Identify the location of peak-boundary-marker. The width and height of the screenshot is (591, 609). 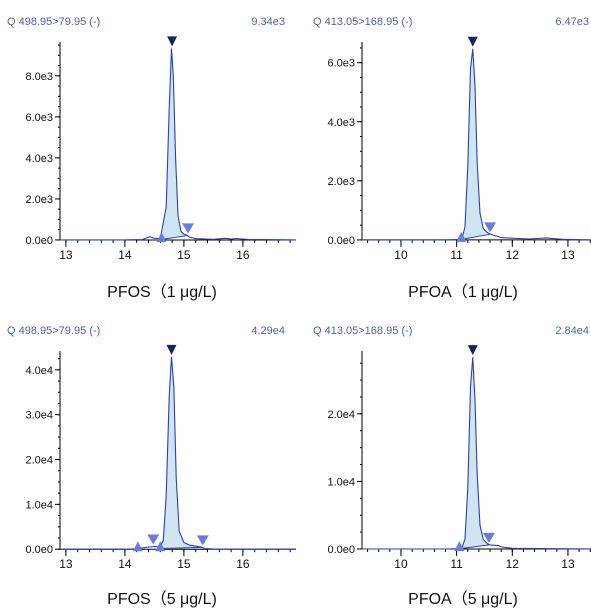
(153, 539).